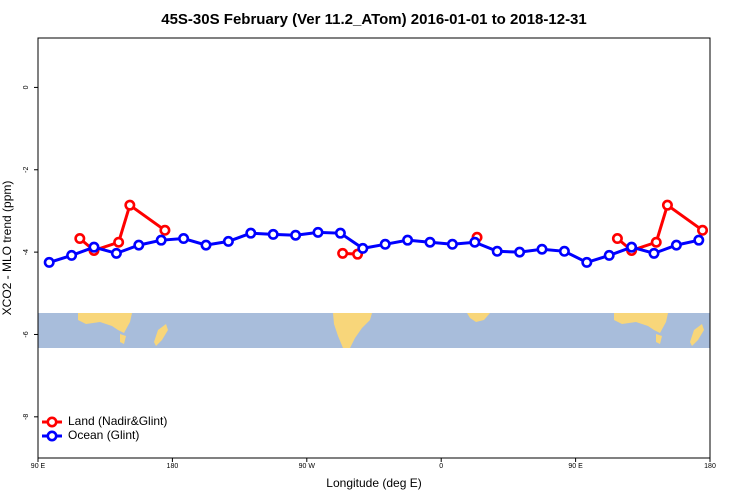 The height and width of the screenshot is (500, 750). I want to click on map-band, so click(374, 330).